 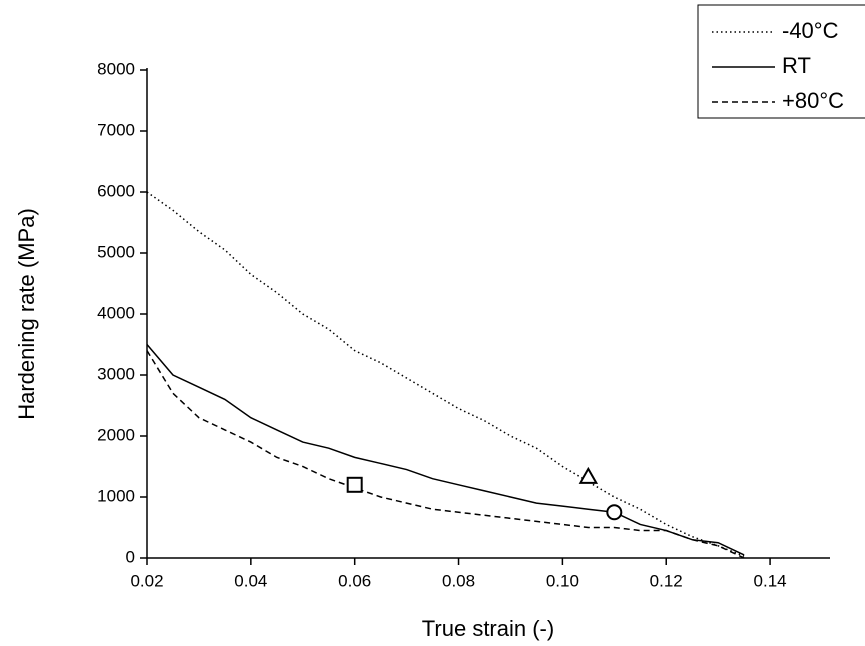 I want to click on y-tick-label: 4000, so click(x=116, y=312).